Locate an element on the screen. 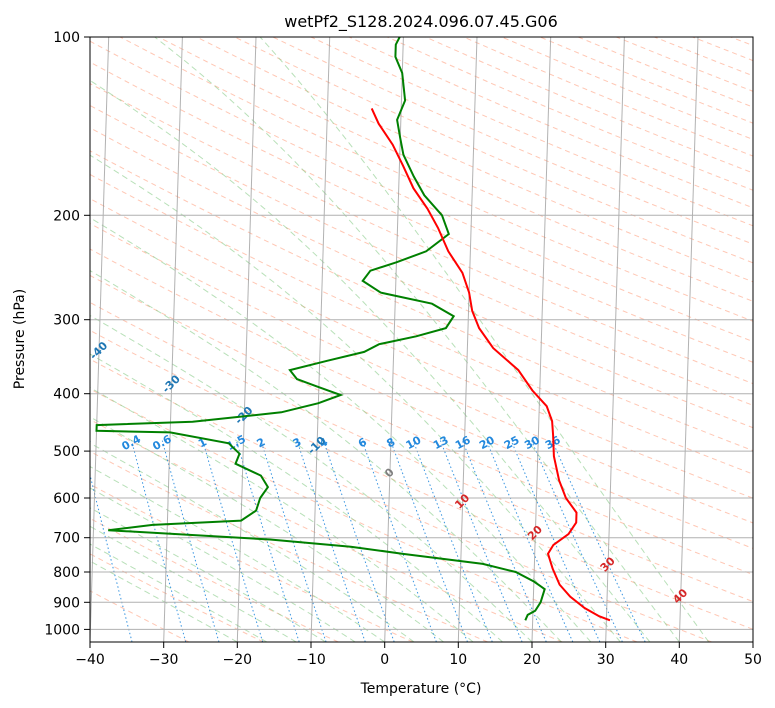  y-tick-label: 100 is located at coordinates (66, 38).